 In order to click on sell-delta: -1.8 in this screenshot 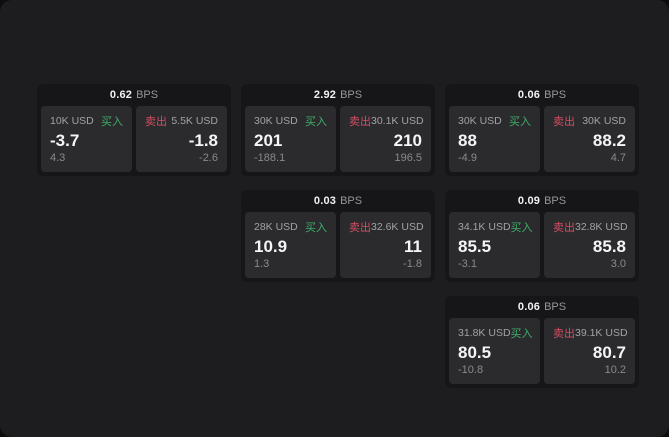, I will do `click(412, 264)`.